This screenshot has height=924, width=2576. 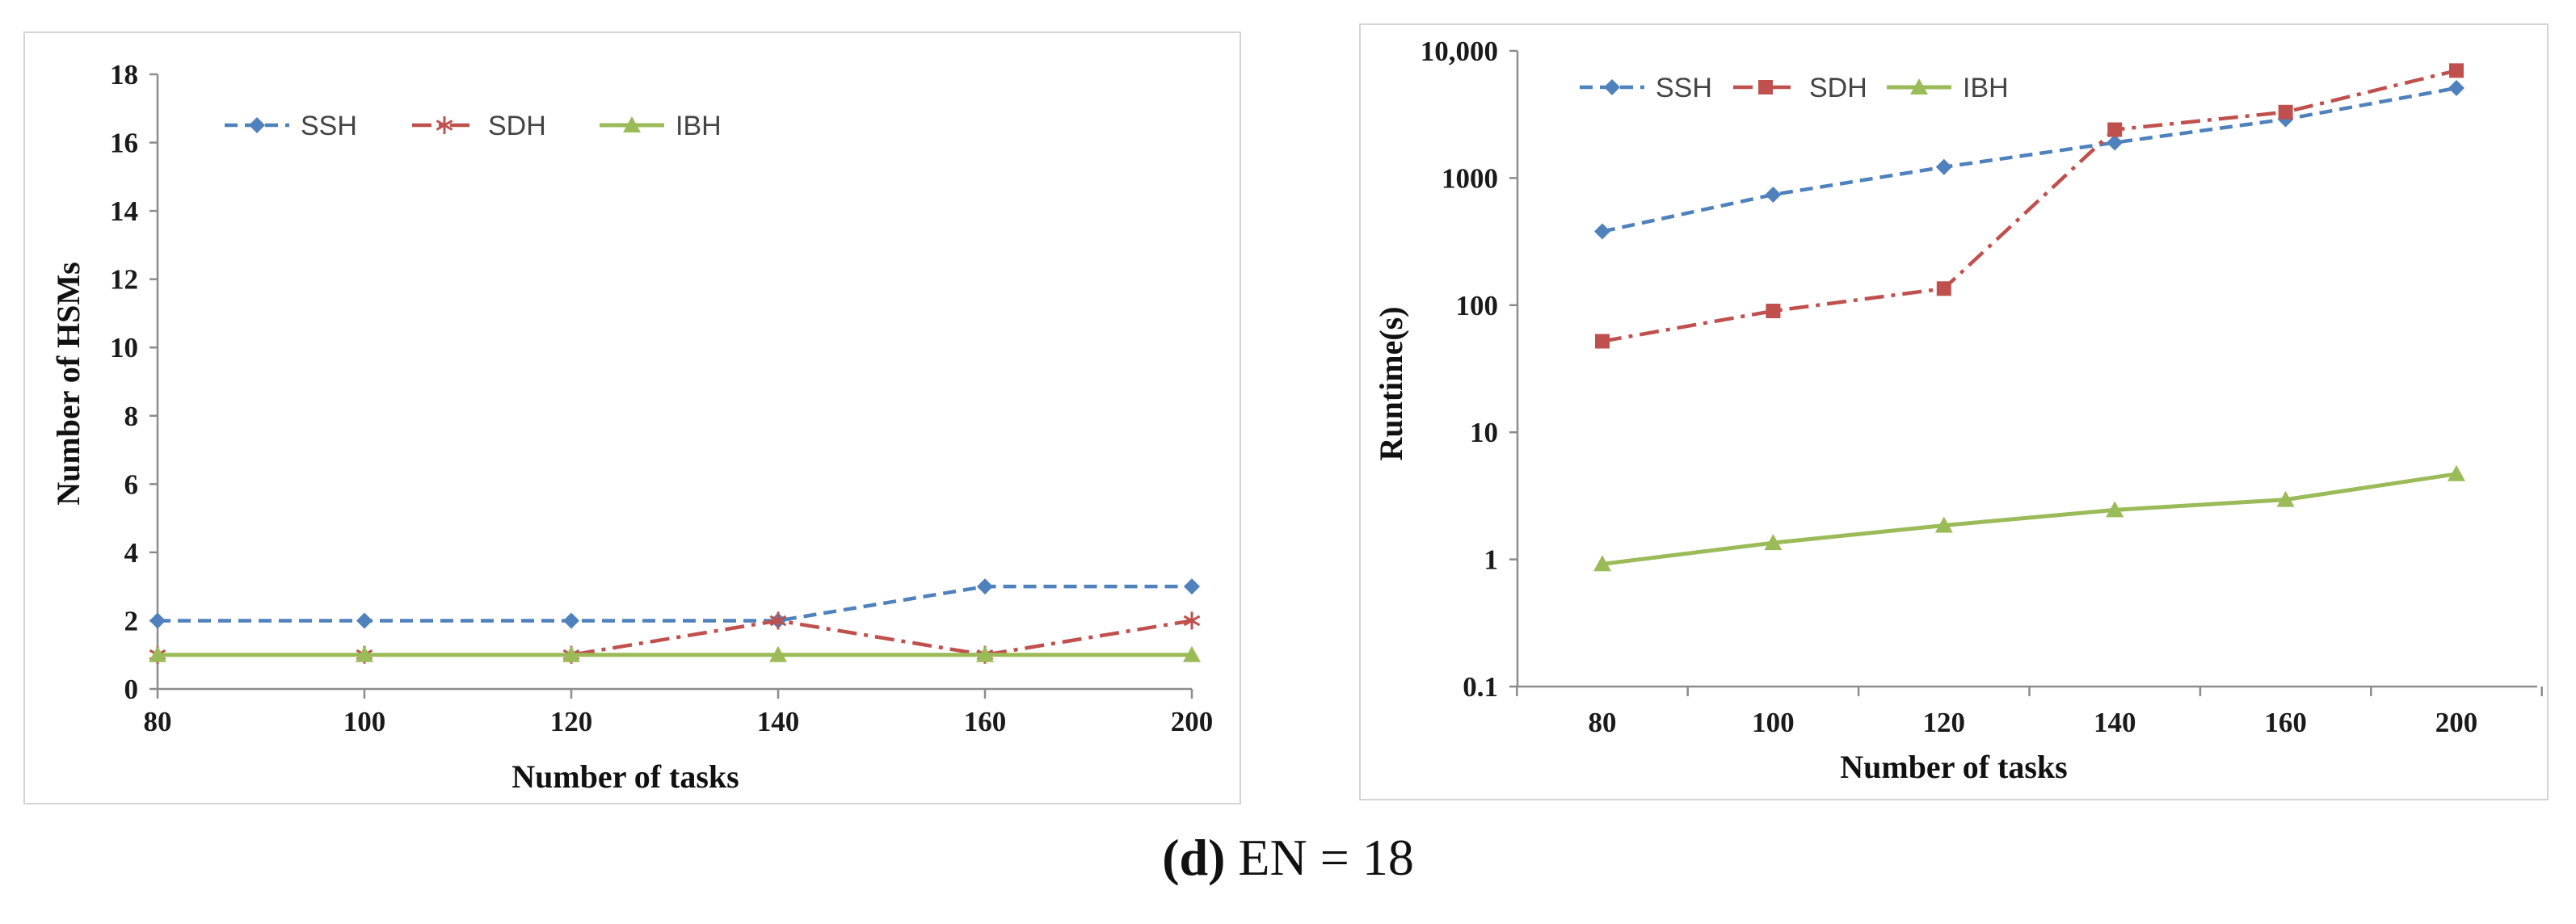 I want to click on legend-marker-sdh-stroke, so click(x=444, y=125).